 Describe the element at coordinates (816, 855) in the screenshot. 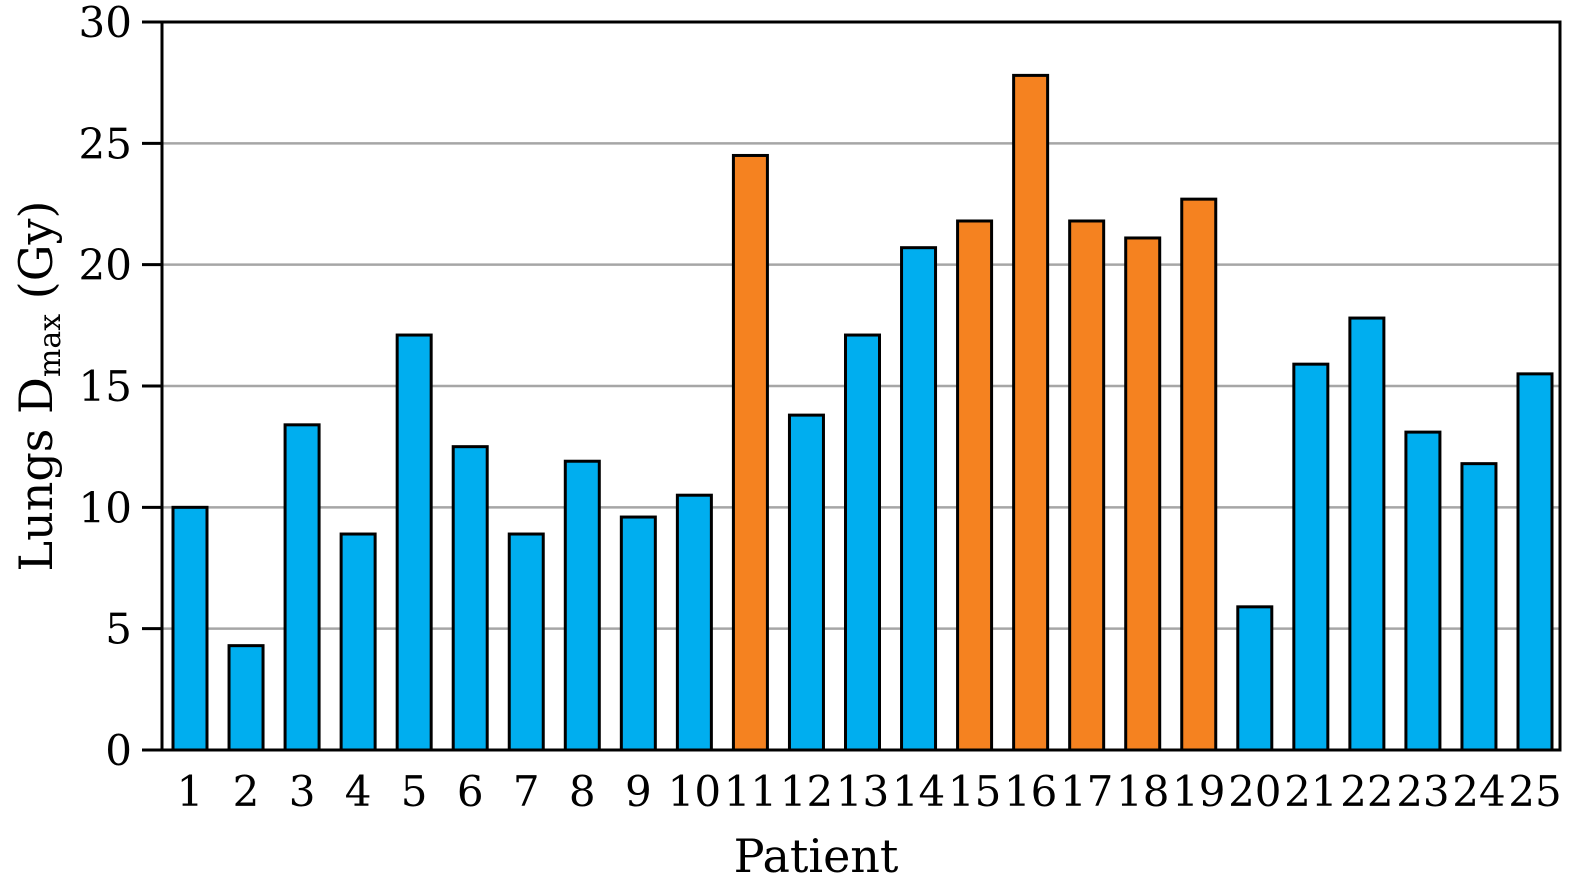

I see `x-axis-title: Patient` at that location.